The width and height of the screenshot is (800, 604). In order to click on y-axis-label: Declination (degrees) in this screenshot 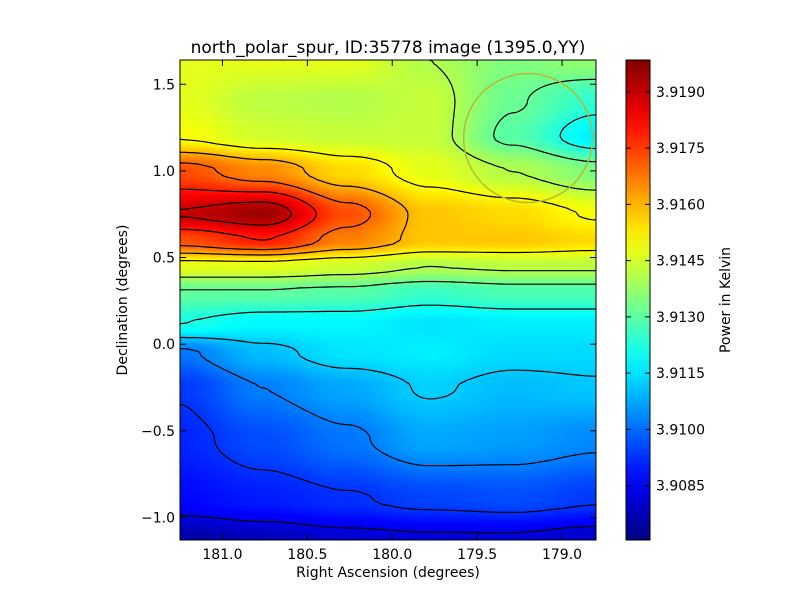, I will do `click(123, 300)`.